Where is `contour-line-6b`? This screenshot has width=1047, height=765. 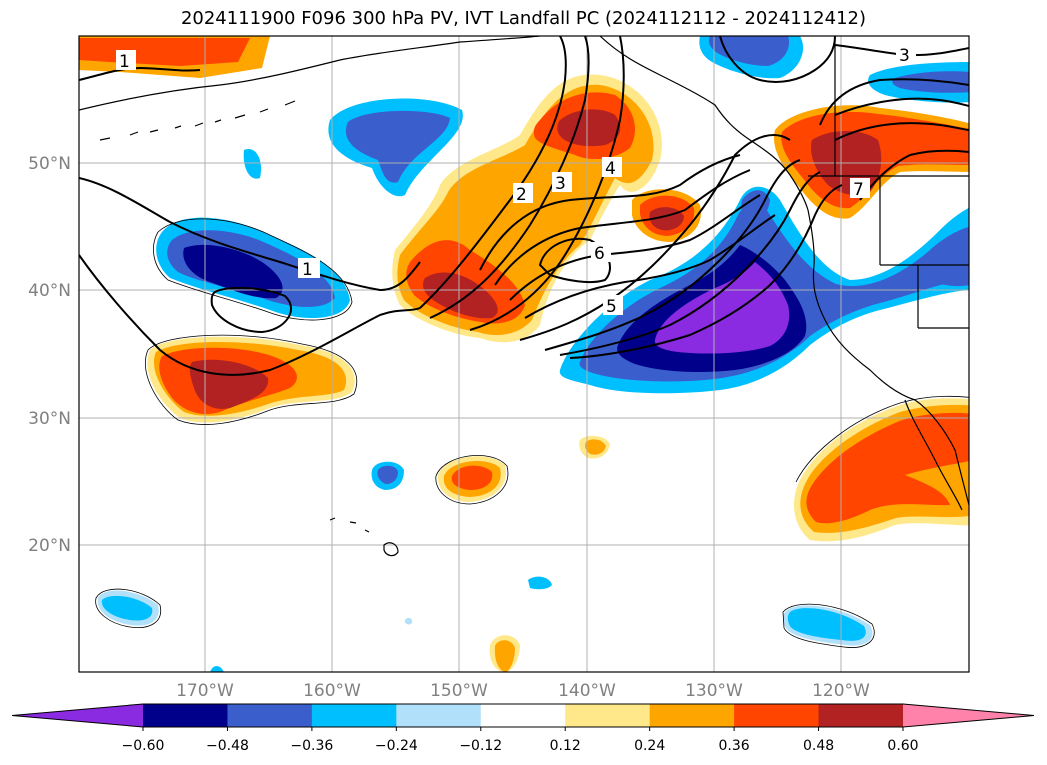 contour-line-6b is located at coordinates (690, 263).